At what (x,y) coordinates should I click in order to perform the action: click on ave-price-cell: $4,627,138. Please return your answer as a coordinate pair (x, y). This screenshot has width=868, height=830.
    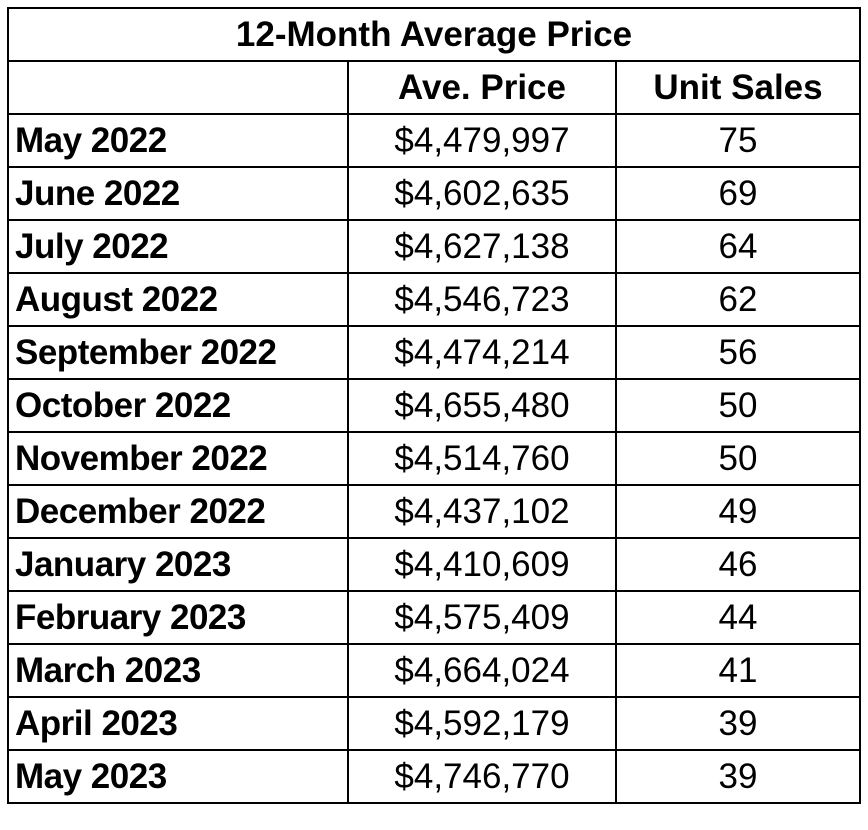
    Looking at the image, I should click on (482, 246).